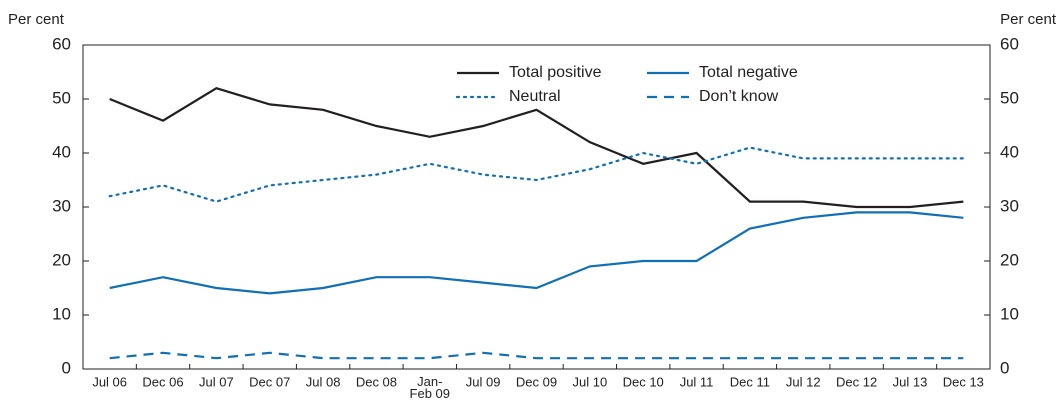  I want to click on y-tick-label: 50, so click(61, 97).